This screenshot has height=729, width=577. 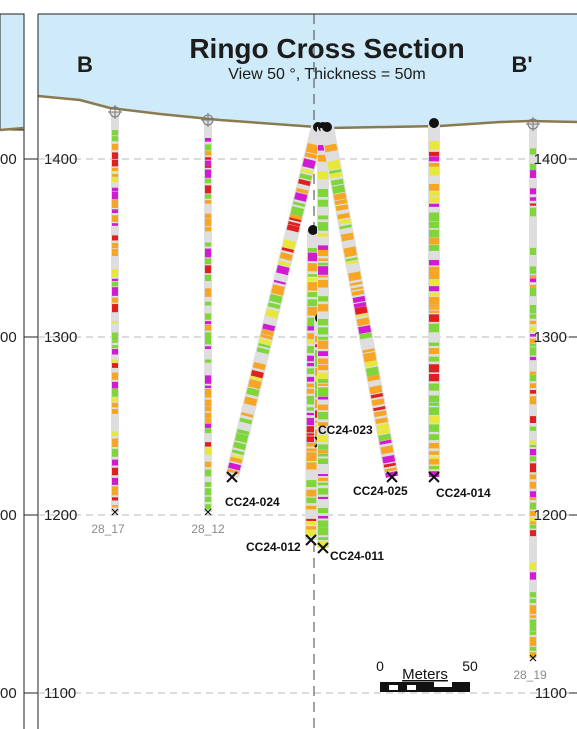 I want to click on sky-area, so click(x=307, y=71).